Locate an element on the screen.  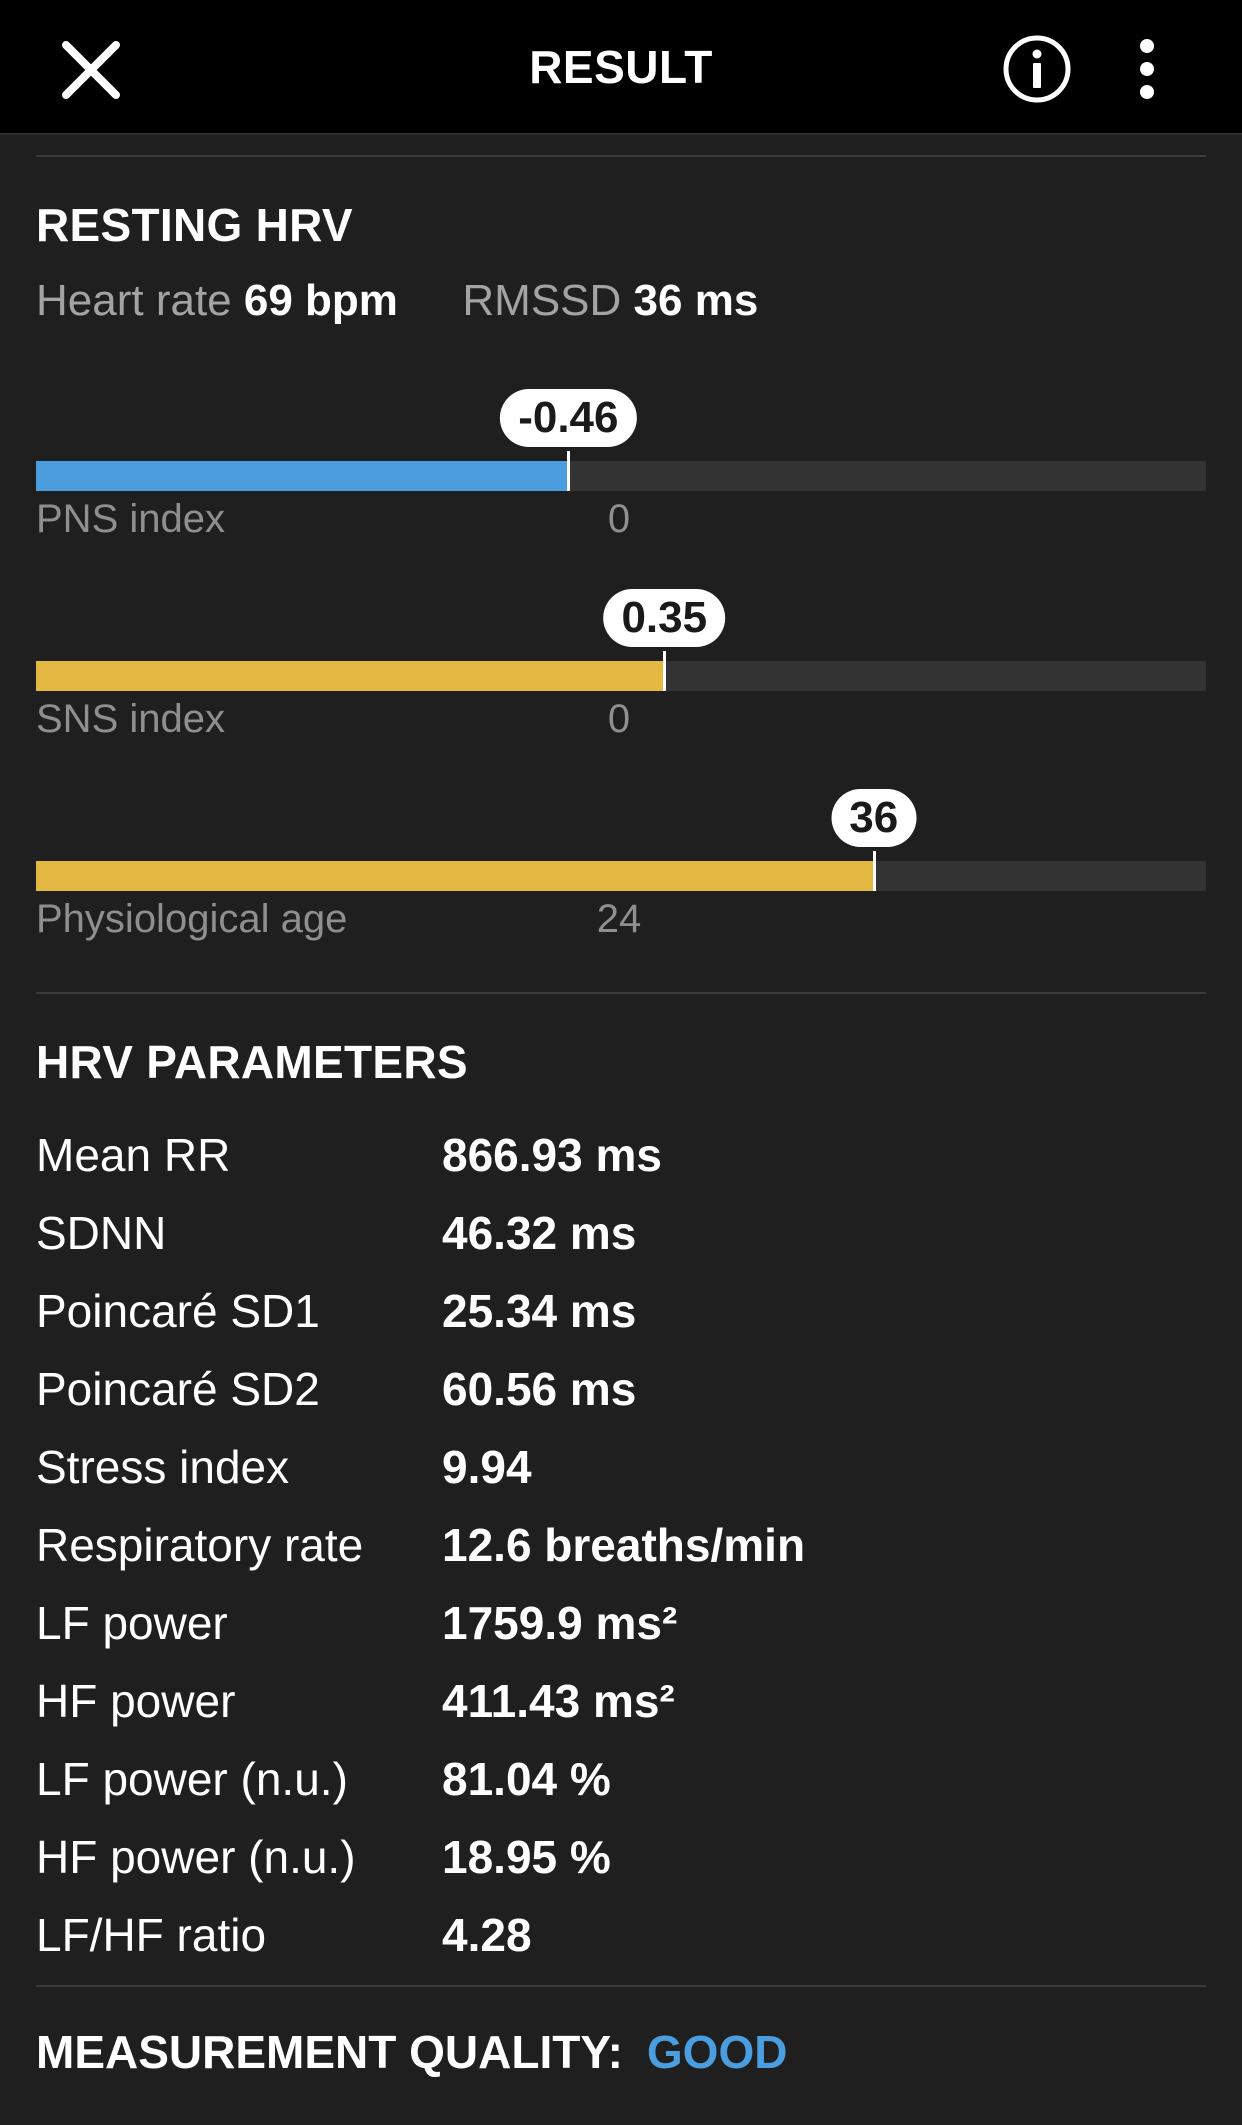
param-row-poincare-sd2: Poincaré SD2 60.56 ms is located at coordinates (621, 1393).